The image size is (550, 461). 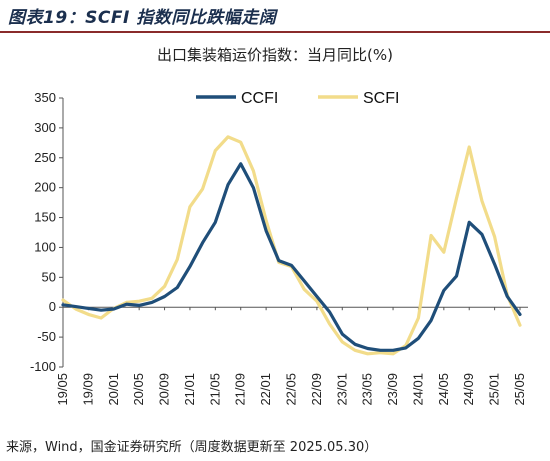 What do you see at coordinates (417, 389) in the screenshot?
I see `x-tick-label: 24/01` at bounding box center [417, 389].